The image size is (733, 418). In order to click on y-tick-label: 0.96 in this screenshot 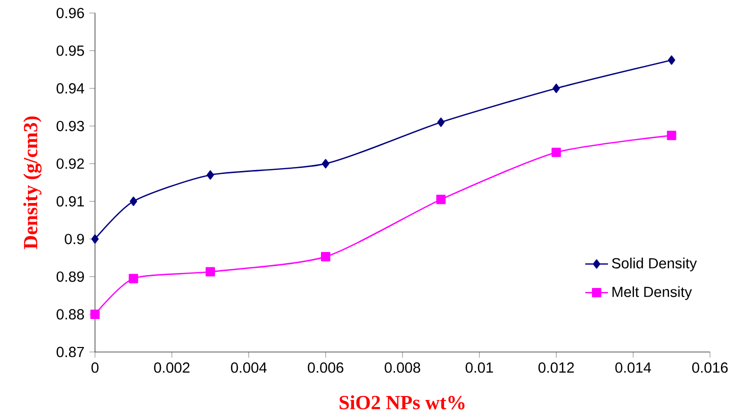, I will do `click(70, 13)`.